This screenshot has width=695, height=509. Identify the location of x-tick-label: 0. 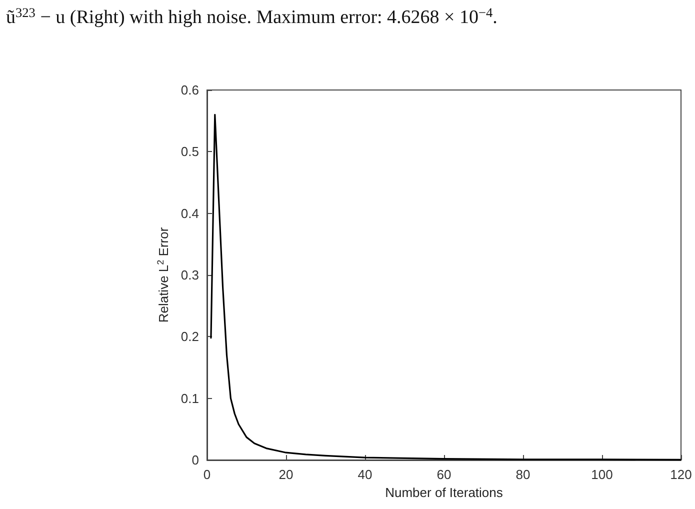
(207, 474).